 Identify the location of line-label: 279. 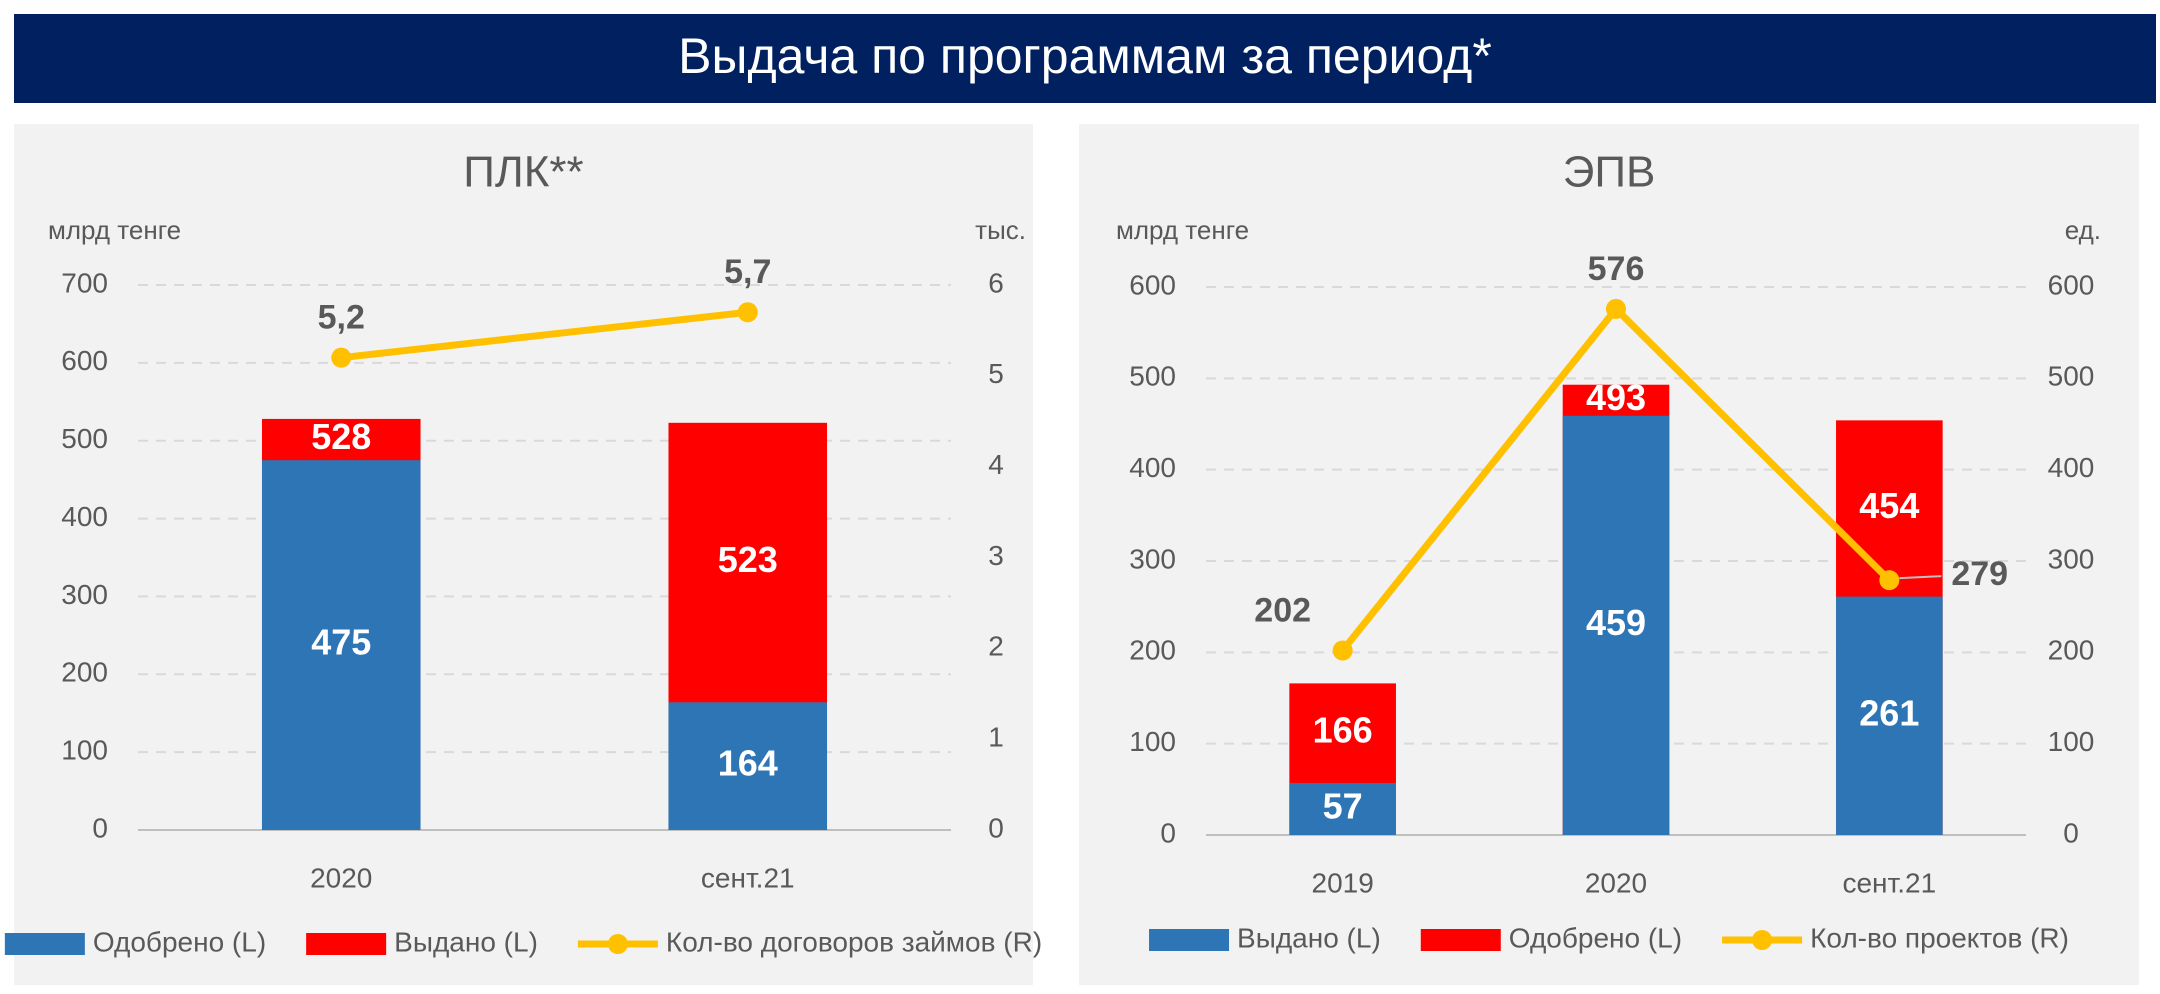
(1979, 574).